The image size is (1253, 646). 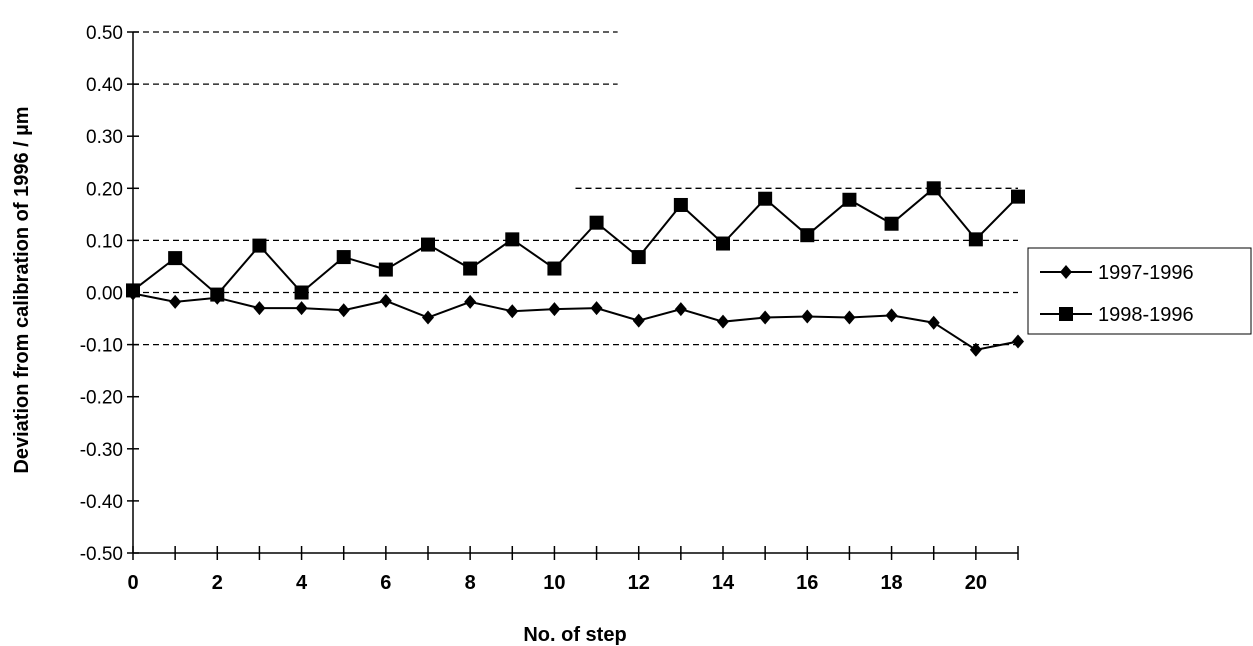 I want to click on x-tick-label: 0, so click(x=132, y=583).